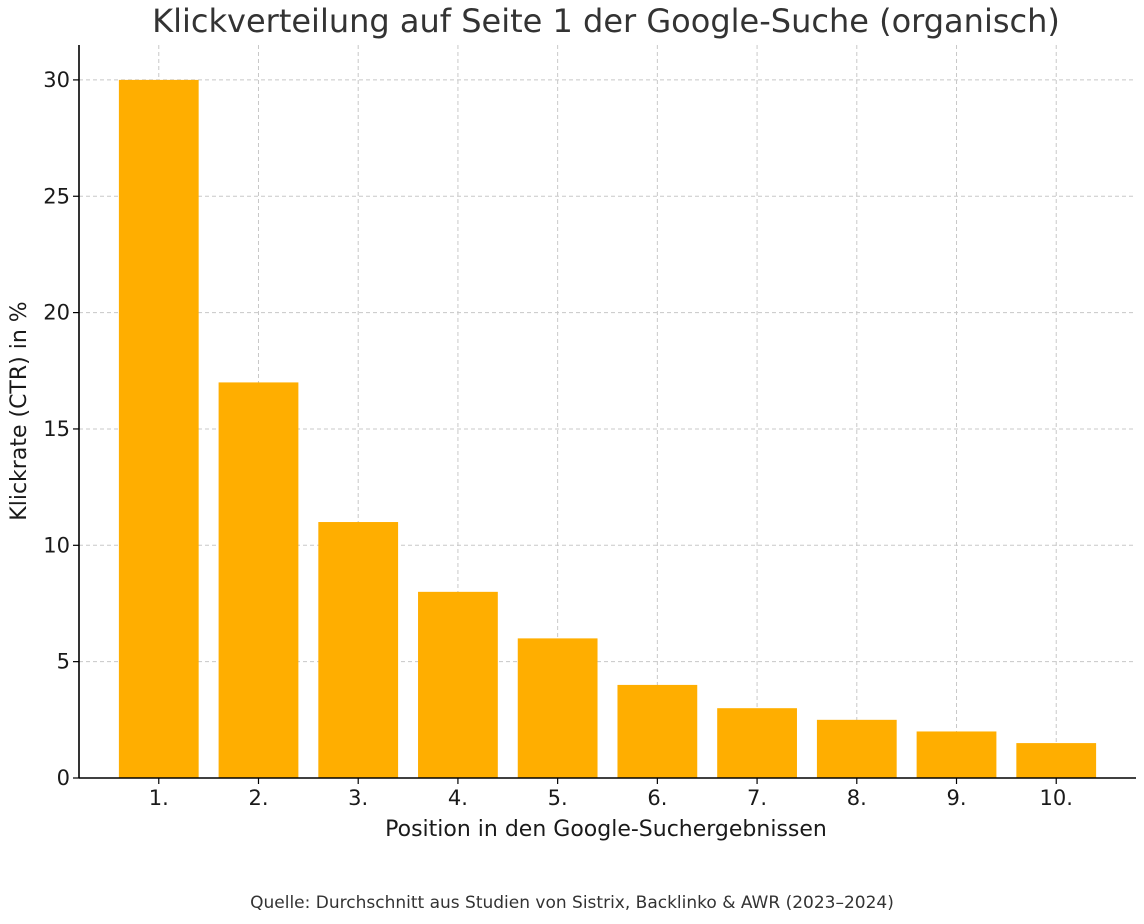 The height and width of the screenshot is (924, 1144). I want to click on y-tick-label: 20, so click(56, 313).